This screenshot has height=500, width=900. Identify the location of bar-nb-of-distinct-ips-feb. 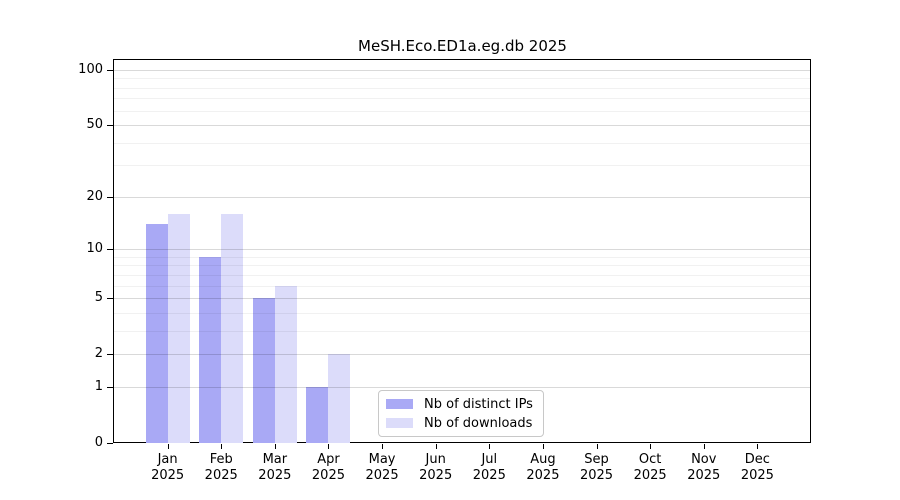
(210, 349).